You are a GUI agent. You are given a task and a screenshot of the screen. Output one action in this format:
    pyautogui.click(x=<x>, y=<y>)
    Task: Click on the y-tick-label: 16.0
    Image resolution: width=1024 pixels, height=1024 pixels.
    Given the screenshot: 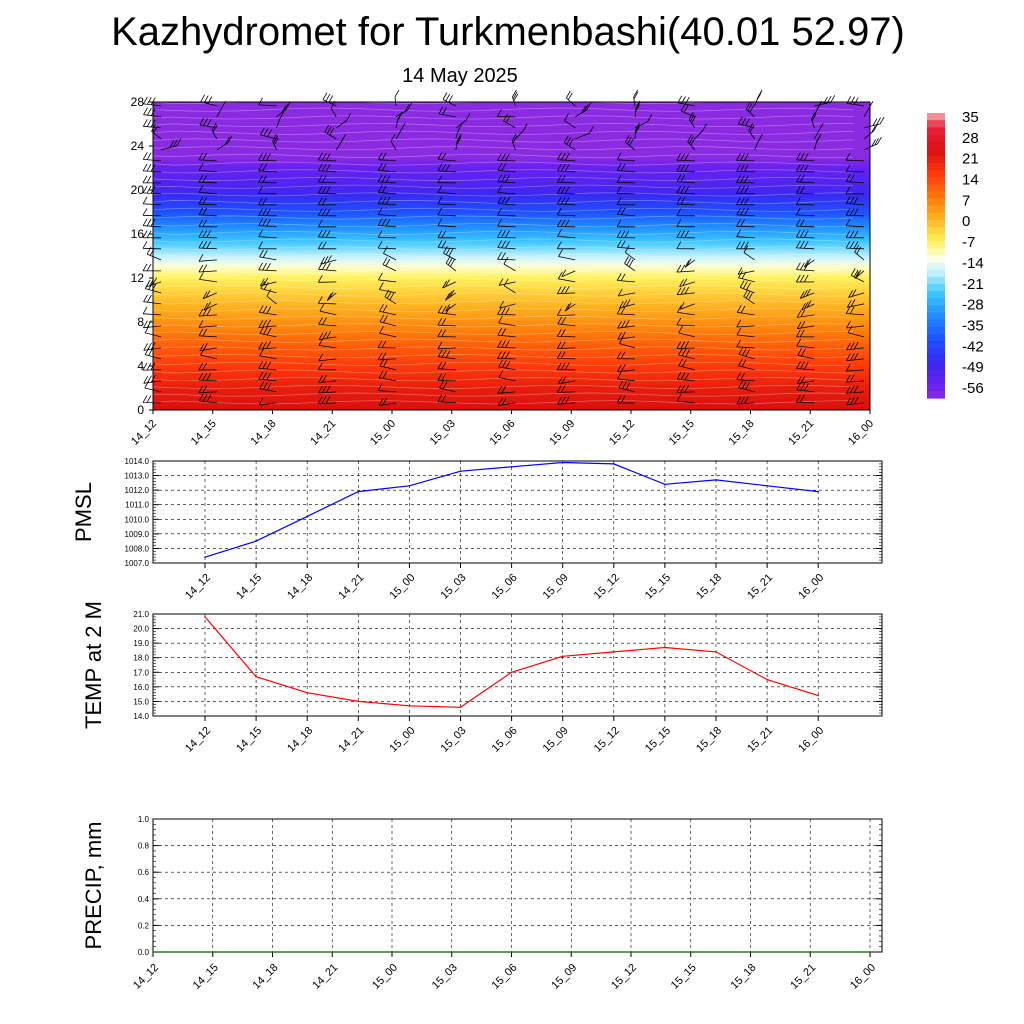 What is the action you would take?
    pyautogui.click(x=141, y=687)
    